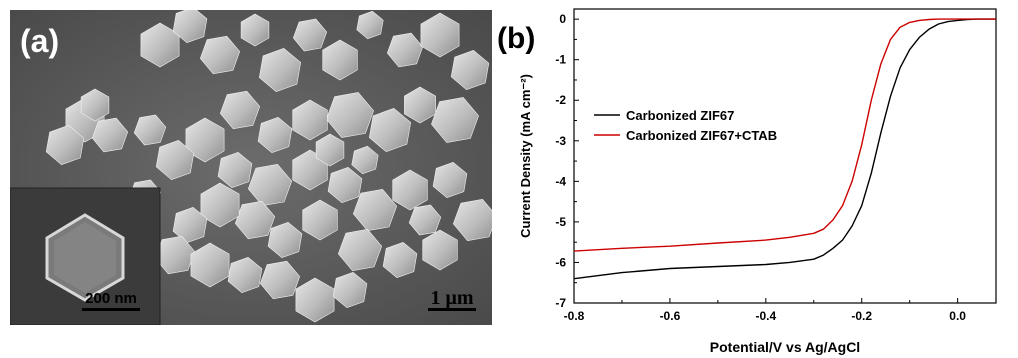 This screenshot has height=358, width=1018. What do you see at coordinates (957, 316) in the screenshot?
I see `x-tick-label: 0.0` at bounding box center [957, 316].